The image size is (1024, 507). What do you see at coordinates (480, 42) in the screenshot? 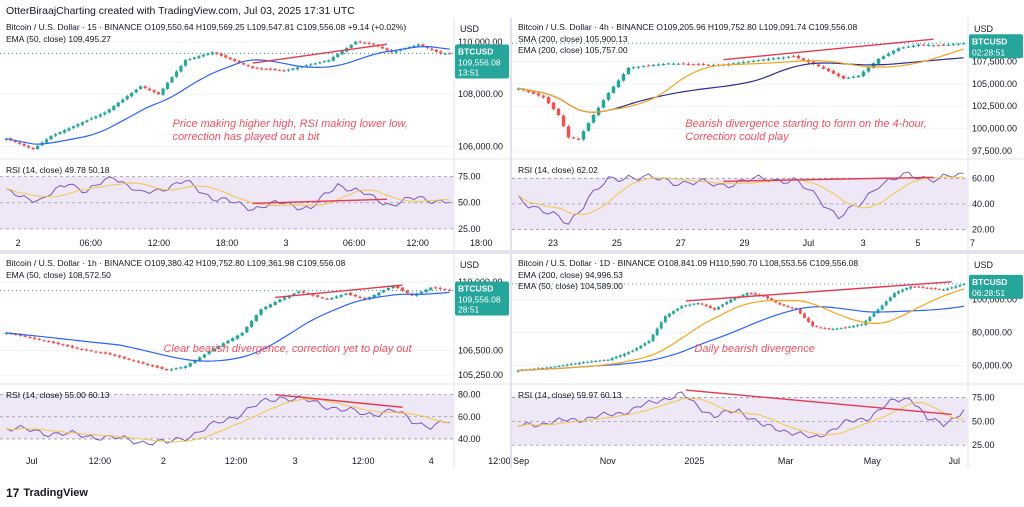
I see `price-tick-label: 110,000.00` at bounding box center [480, 42].